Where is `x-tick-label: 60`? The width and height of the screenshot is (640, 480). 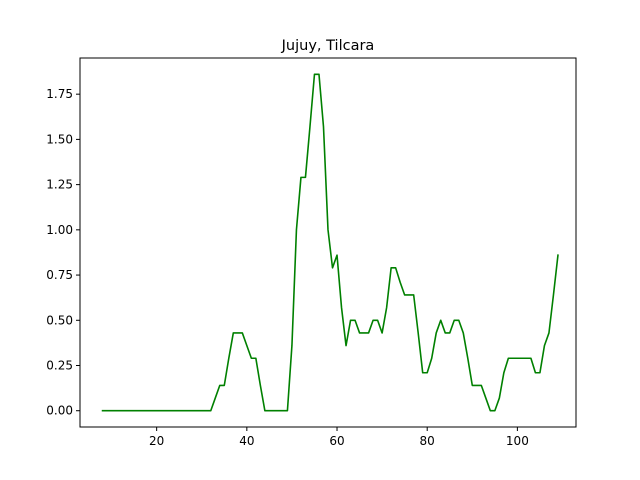
x-tick-label: 60 is located at coordinates (336, 441).